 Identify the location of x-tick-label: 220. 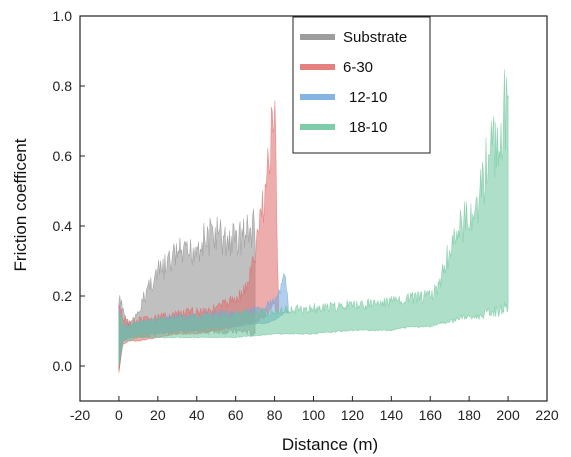
(547, 415).